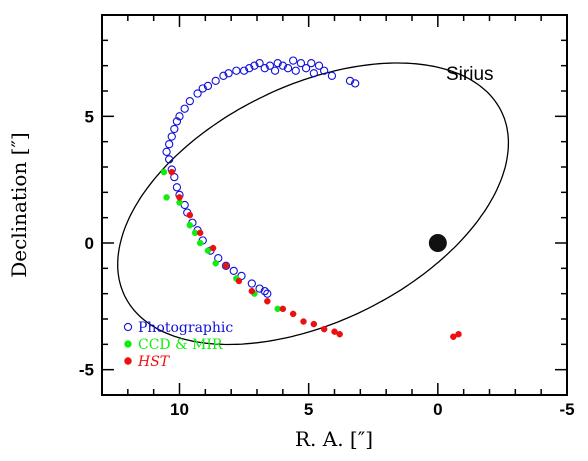 This screenshot has width=588, height=461. I want to click on y-tick-label: 0, so click(89, 243).